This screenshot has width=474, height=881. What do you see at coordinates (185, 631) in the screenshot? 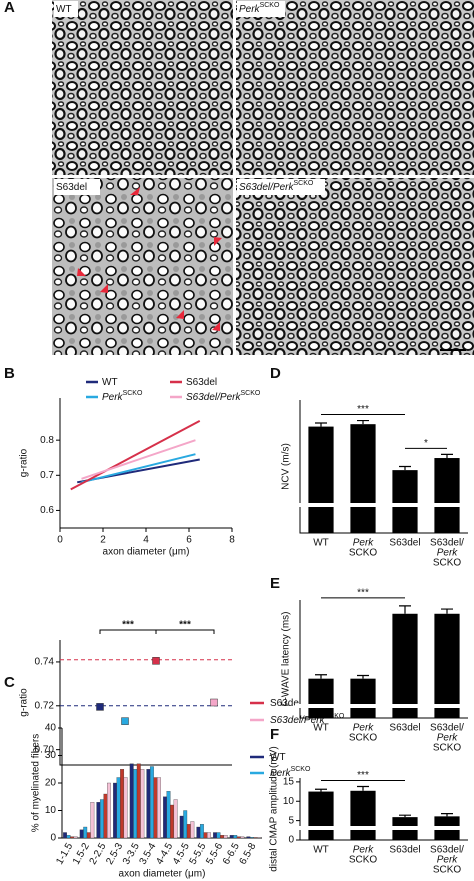
I see `significance-bracket` at bounding box center [185, 631].